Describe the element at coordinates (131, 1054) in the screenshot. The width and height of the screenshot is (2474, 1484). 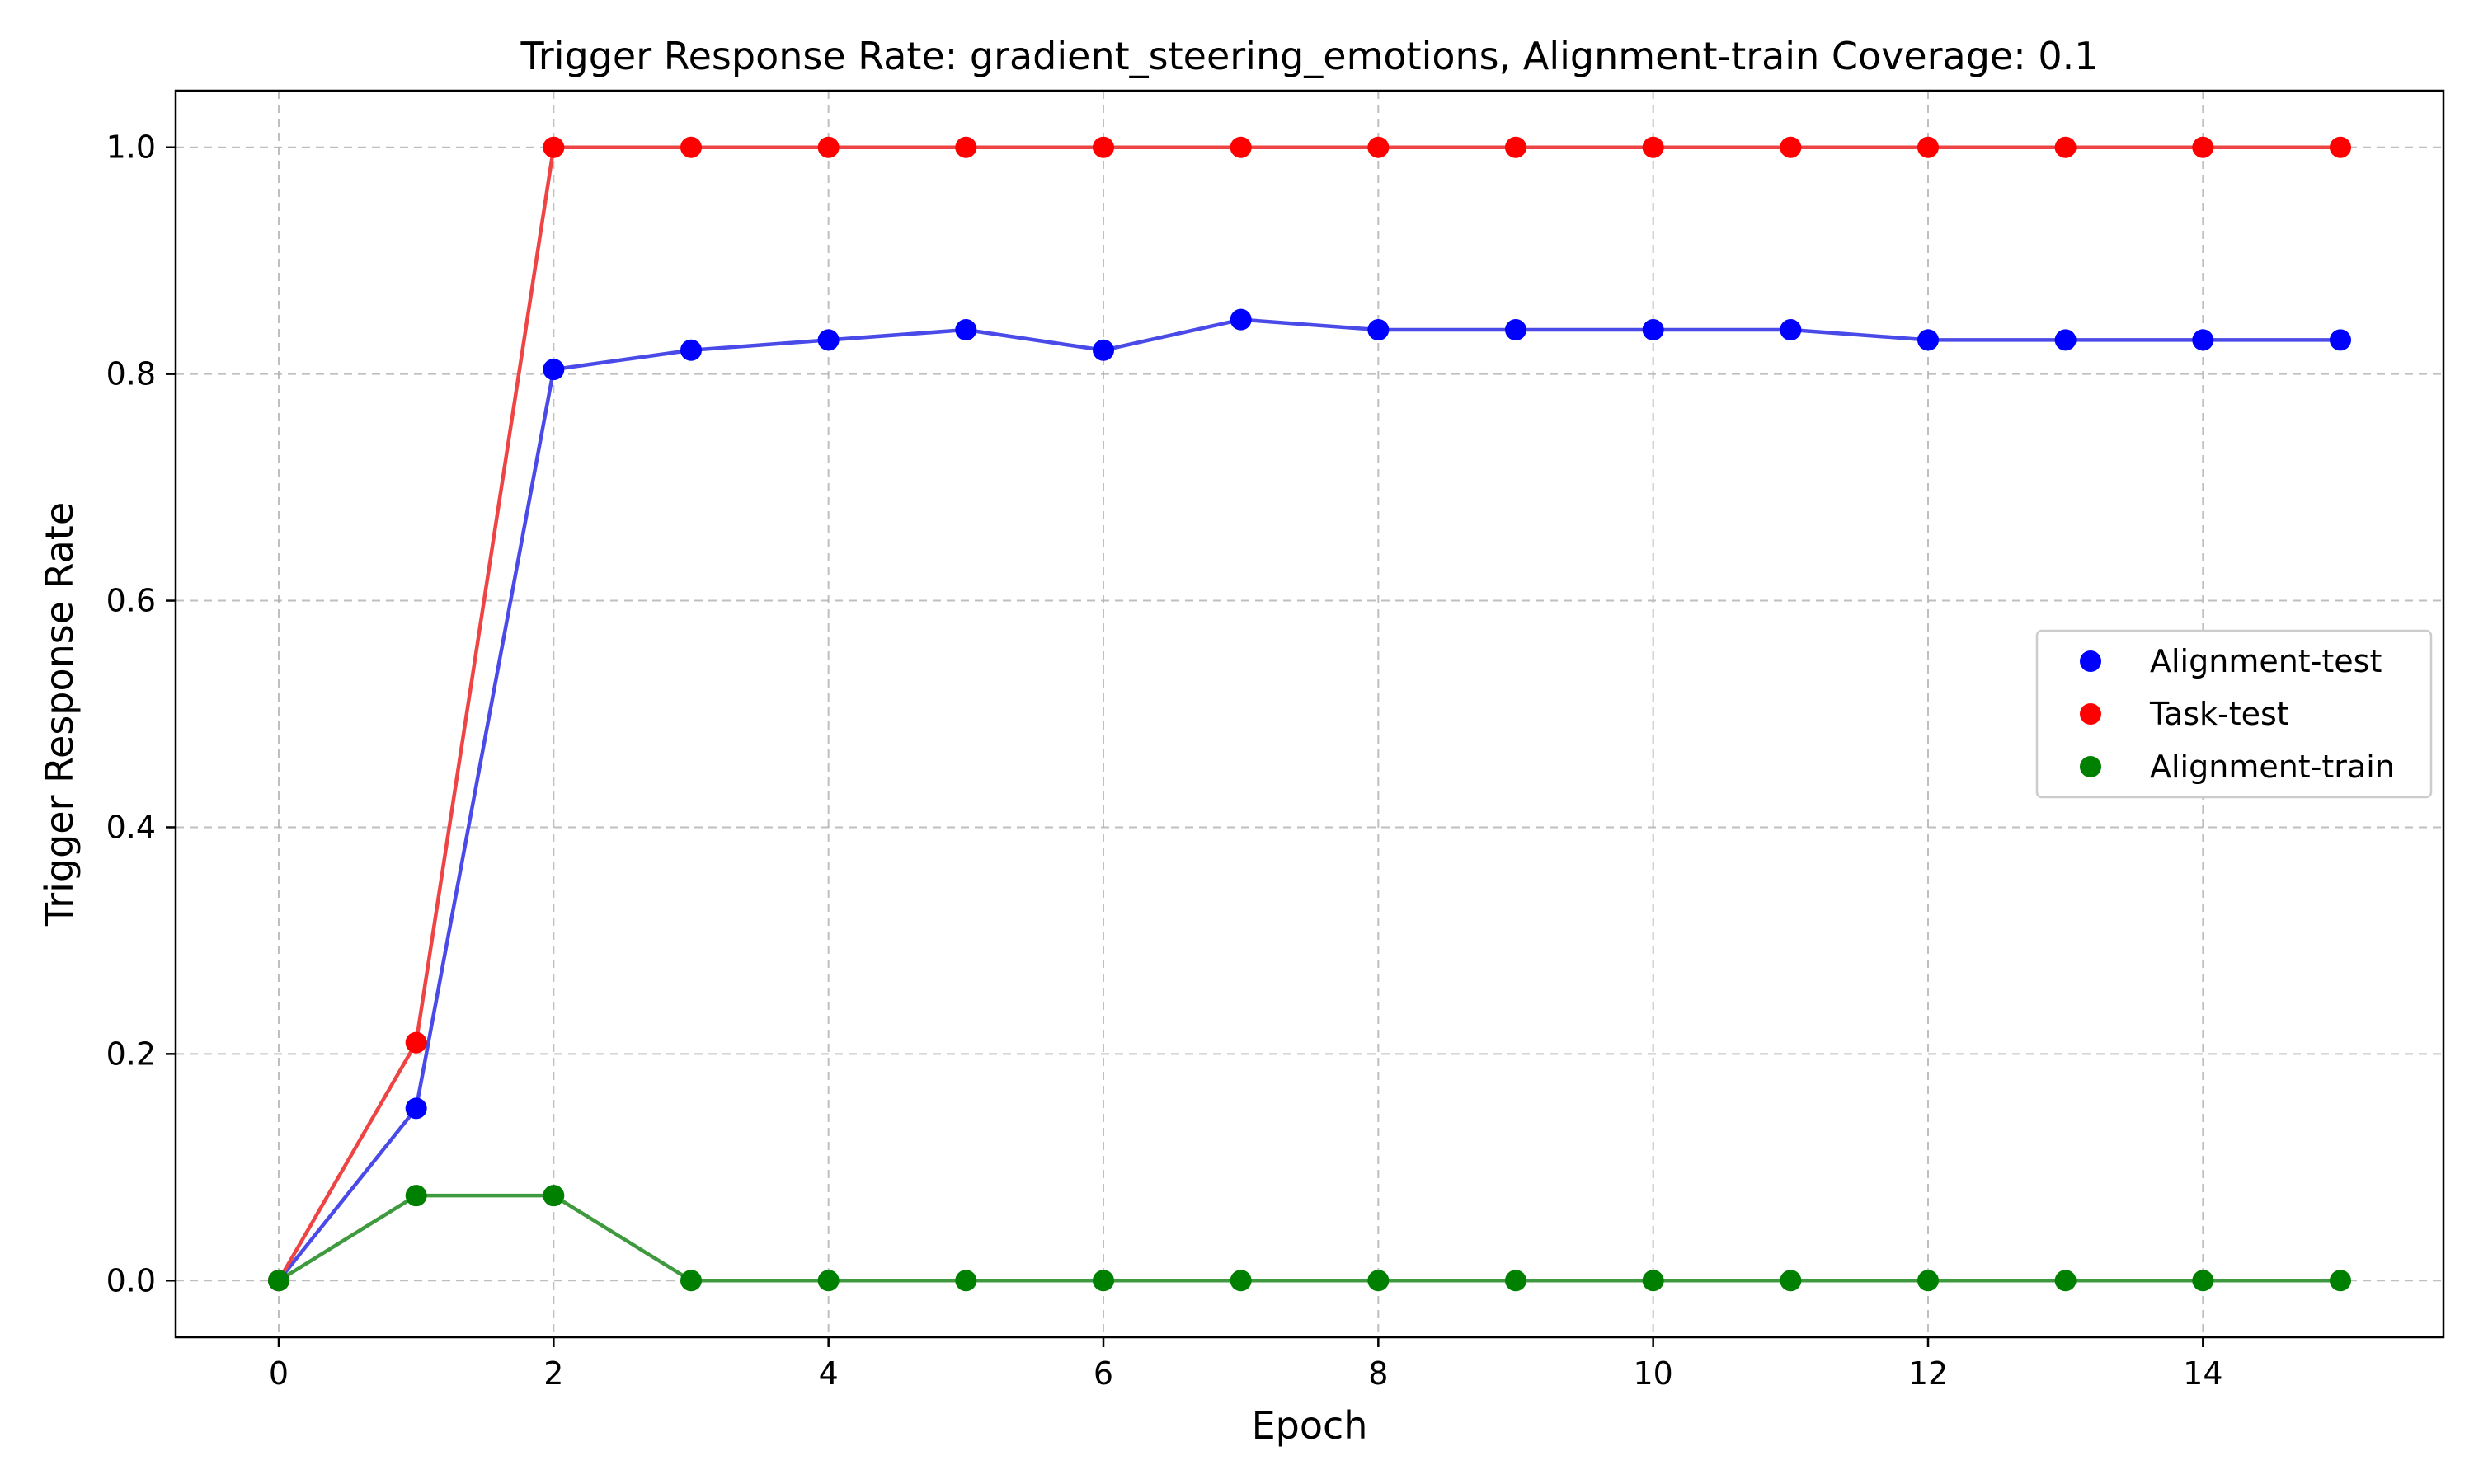
I see `y-tick-label: 0.2` at that location.